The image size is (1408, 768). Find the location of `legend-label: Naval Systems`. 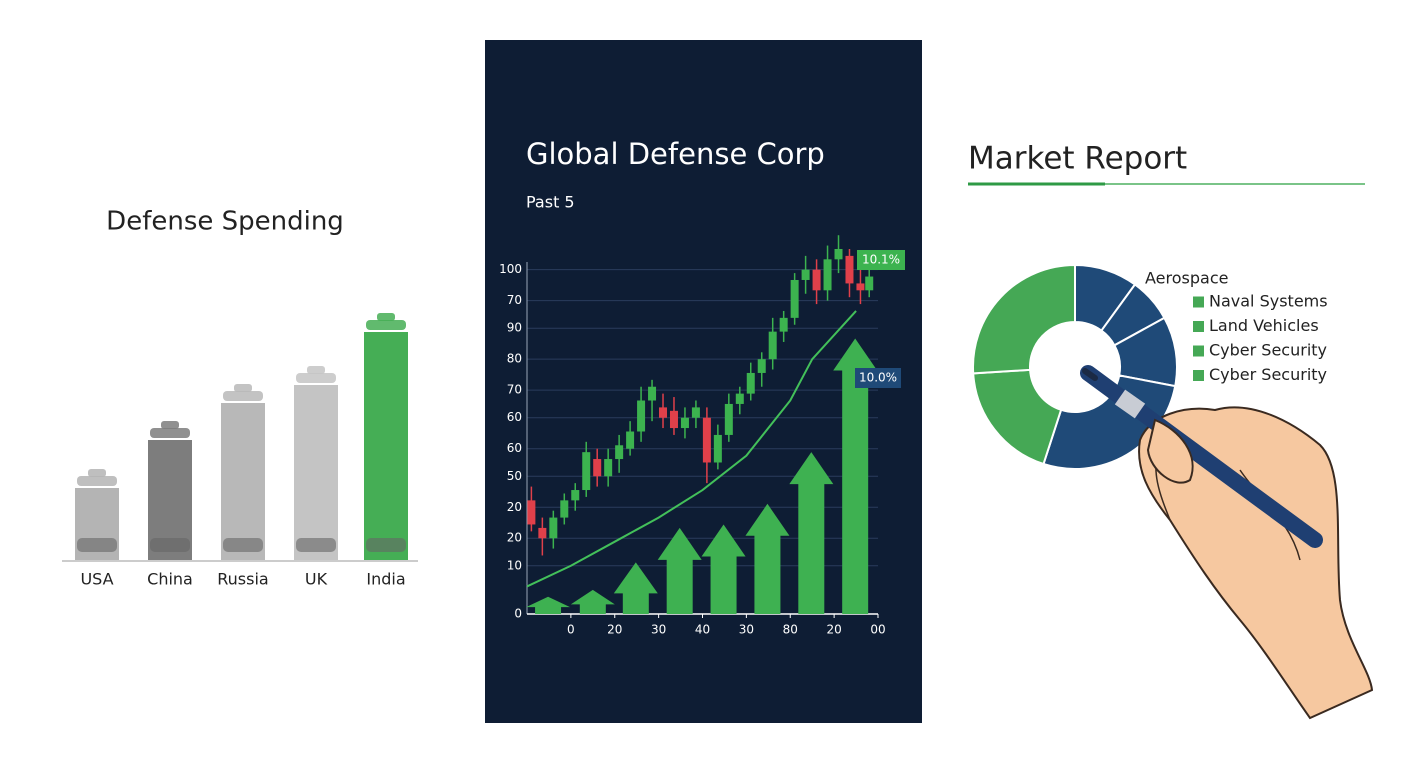

legend-label: Naval Systems is located at coordinates (1268, 301).